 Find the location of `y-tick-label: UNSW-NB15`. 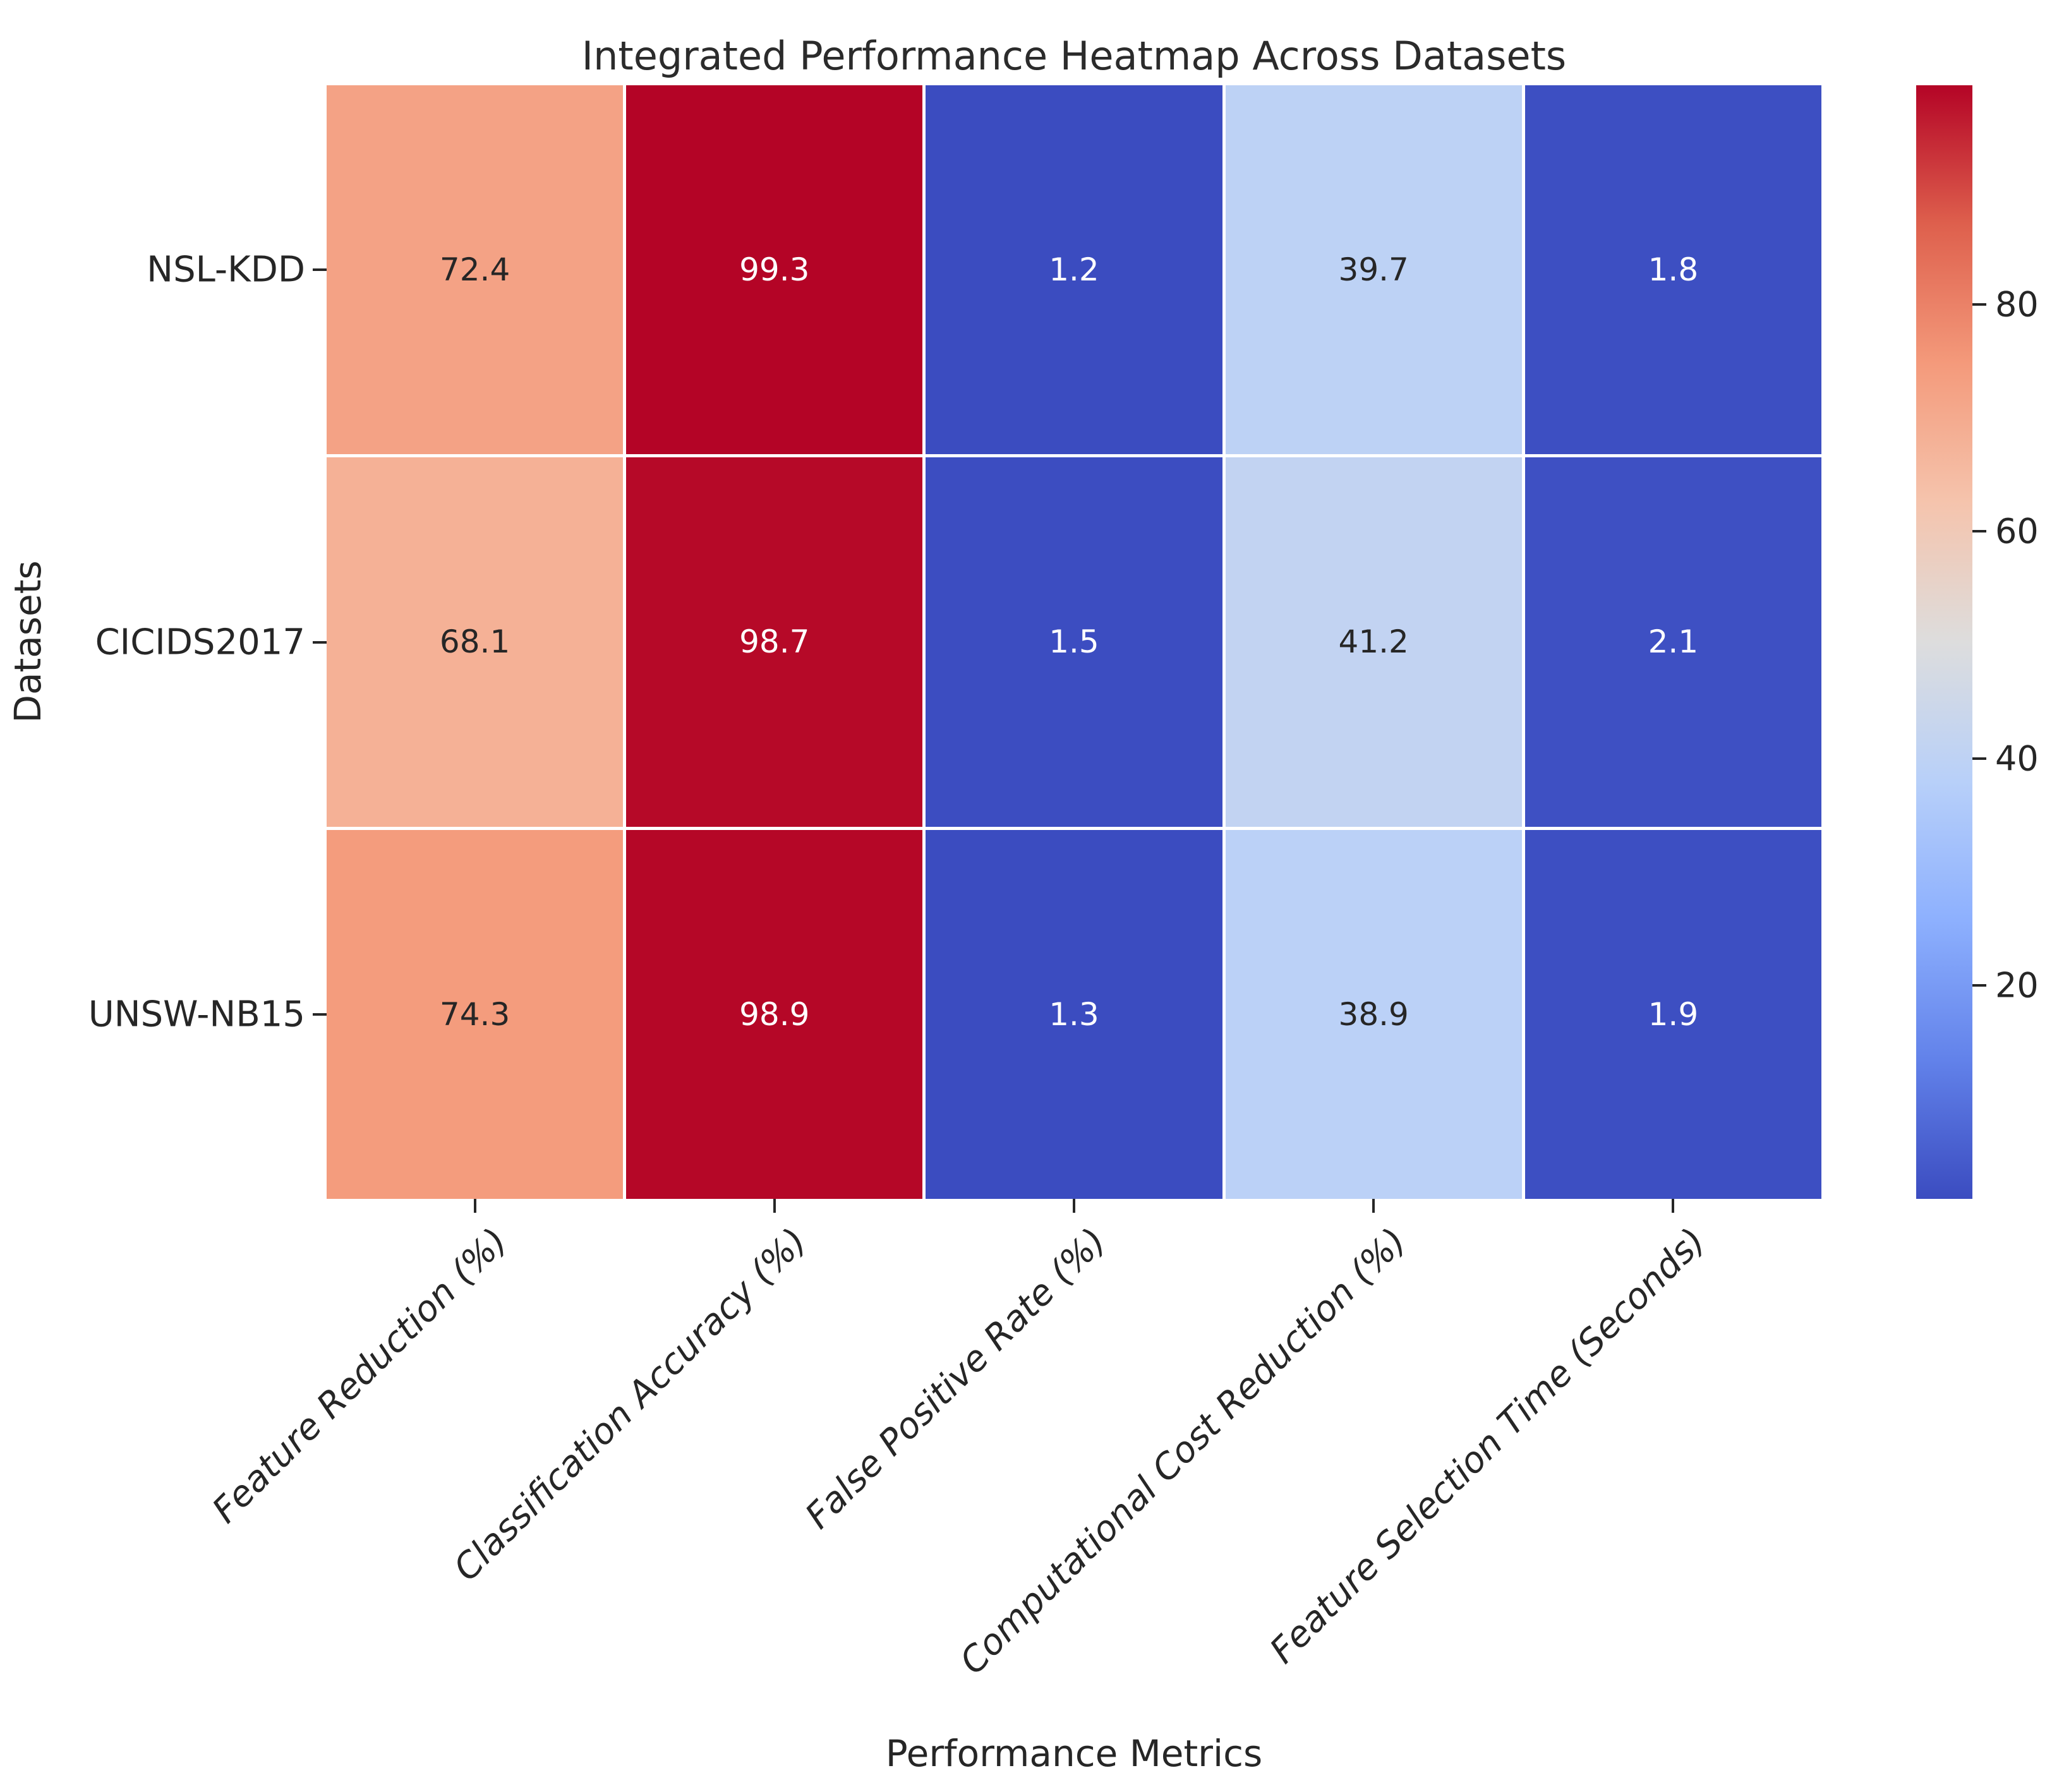

y-tick-label: UNSW-NB15 is located at coordinates (196, 1015).